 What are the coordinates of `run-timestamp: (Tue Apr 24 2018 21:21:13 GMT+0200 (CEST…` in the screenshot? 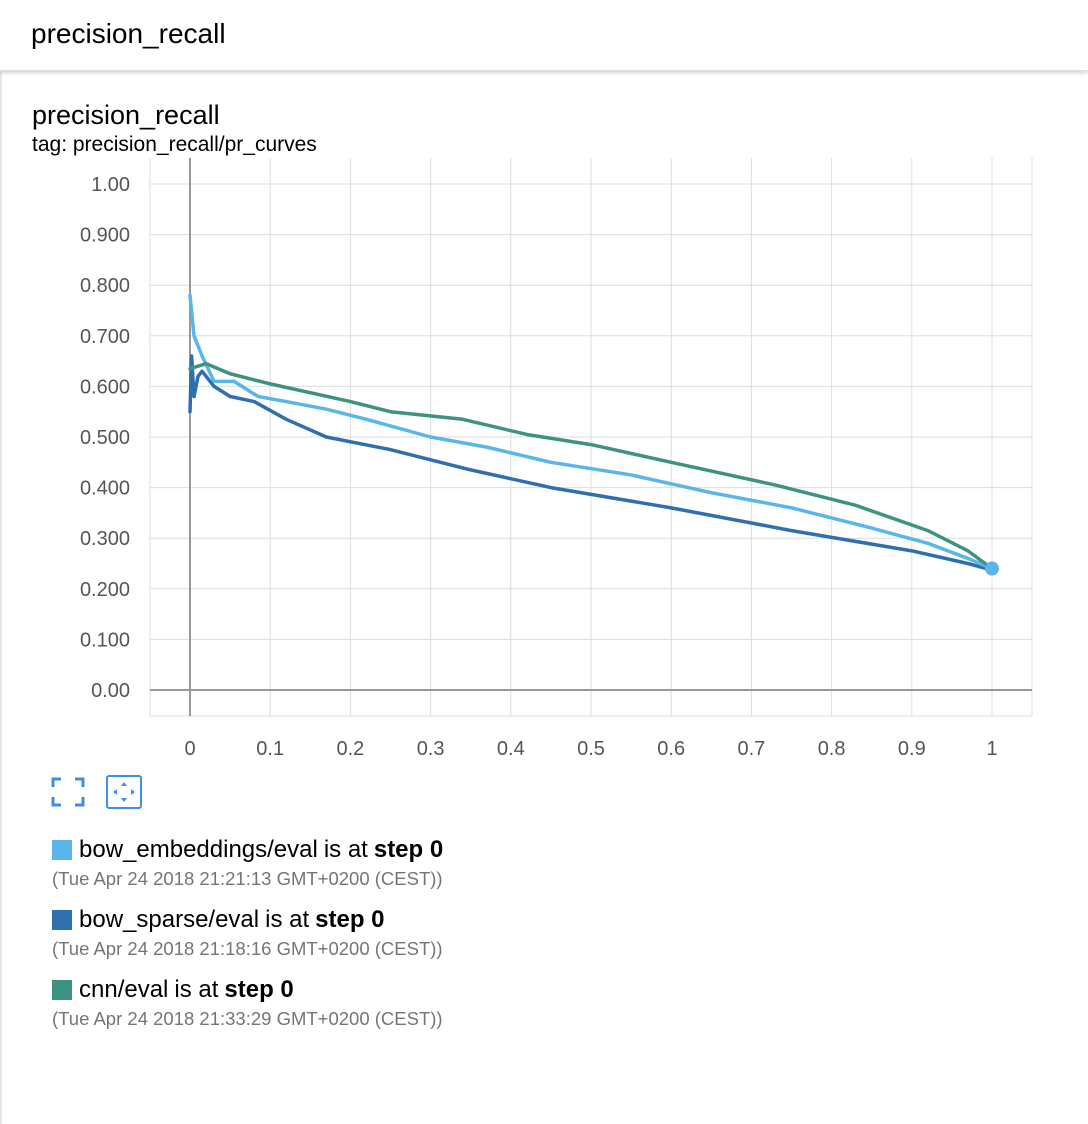 It's located at (247, 878).